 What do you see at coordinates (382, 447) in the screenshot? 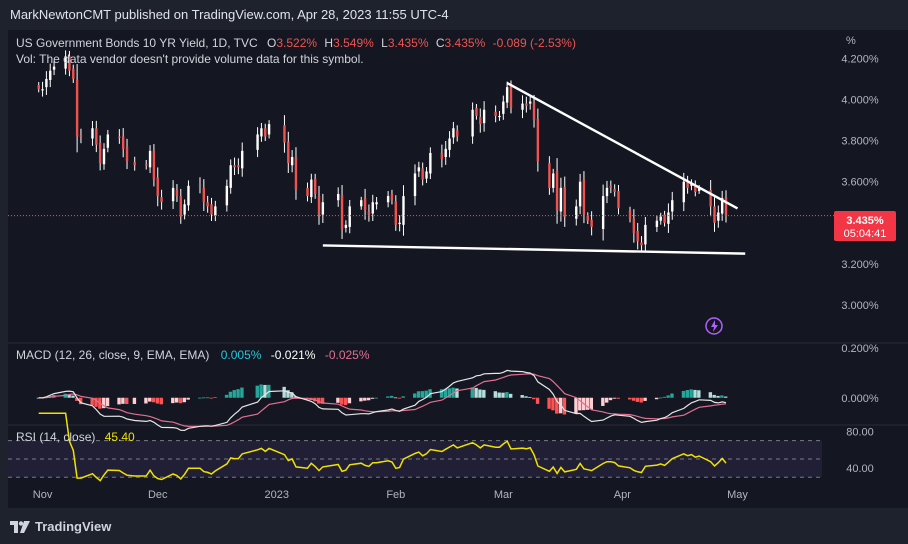
I see `rsi-line` at bounding box center [382, 447].